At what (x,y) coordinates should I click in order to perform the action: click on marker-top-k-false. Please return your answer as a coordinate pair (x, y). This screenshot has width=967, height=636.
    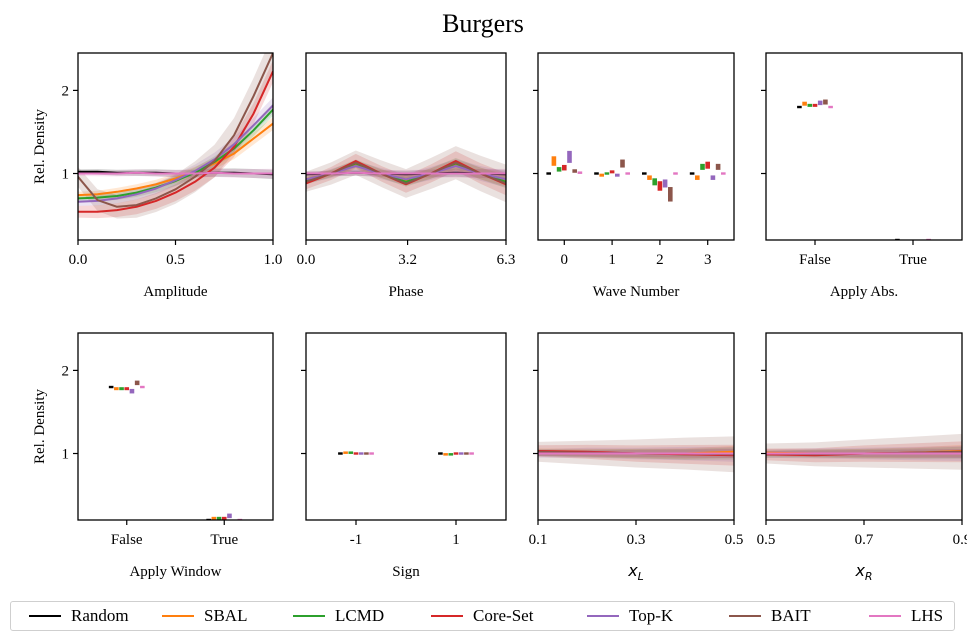
    Looking at the image, I should click on (132, 391).